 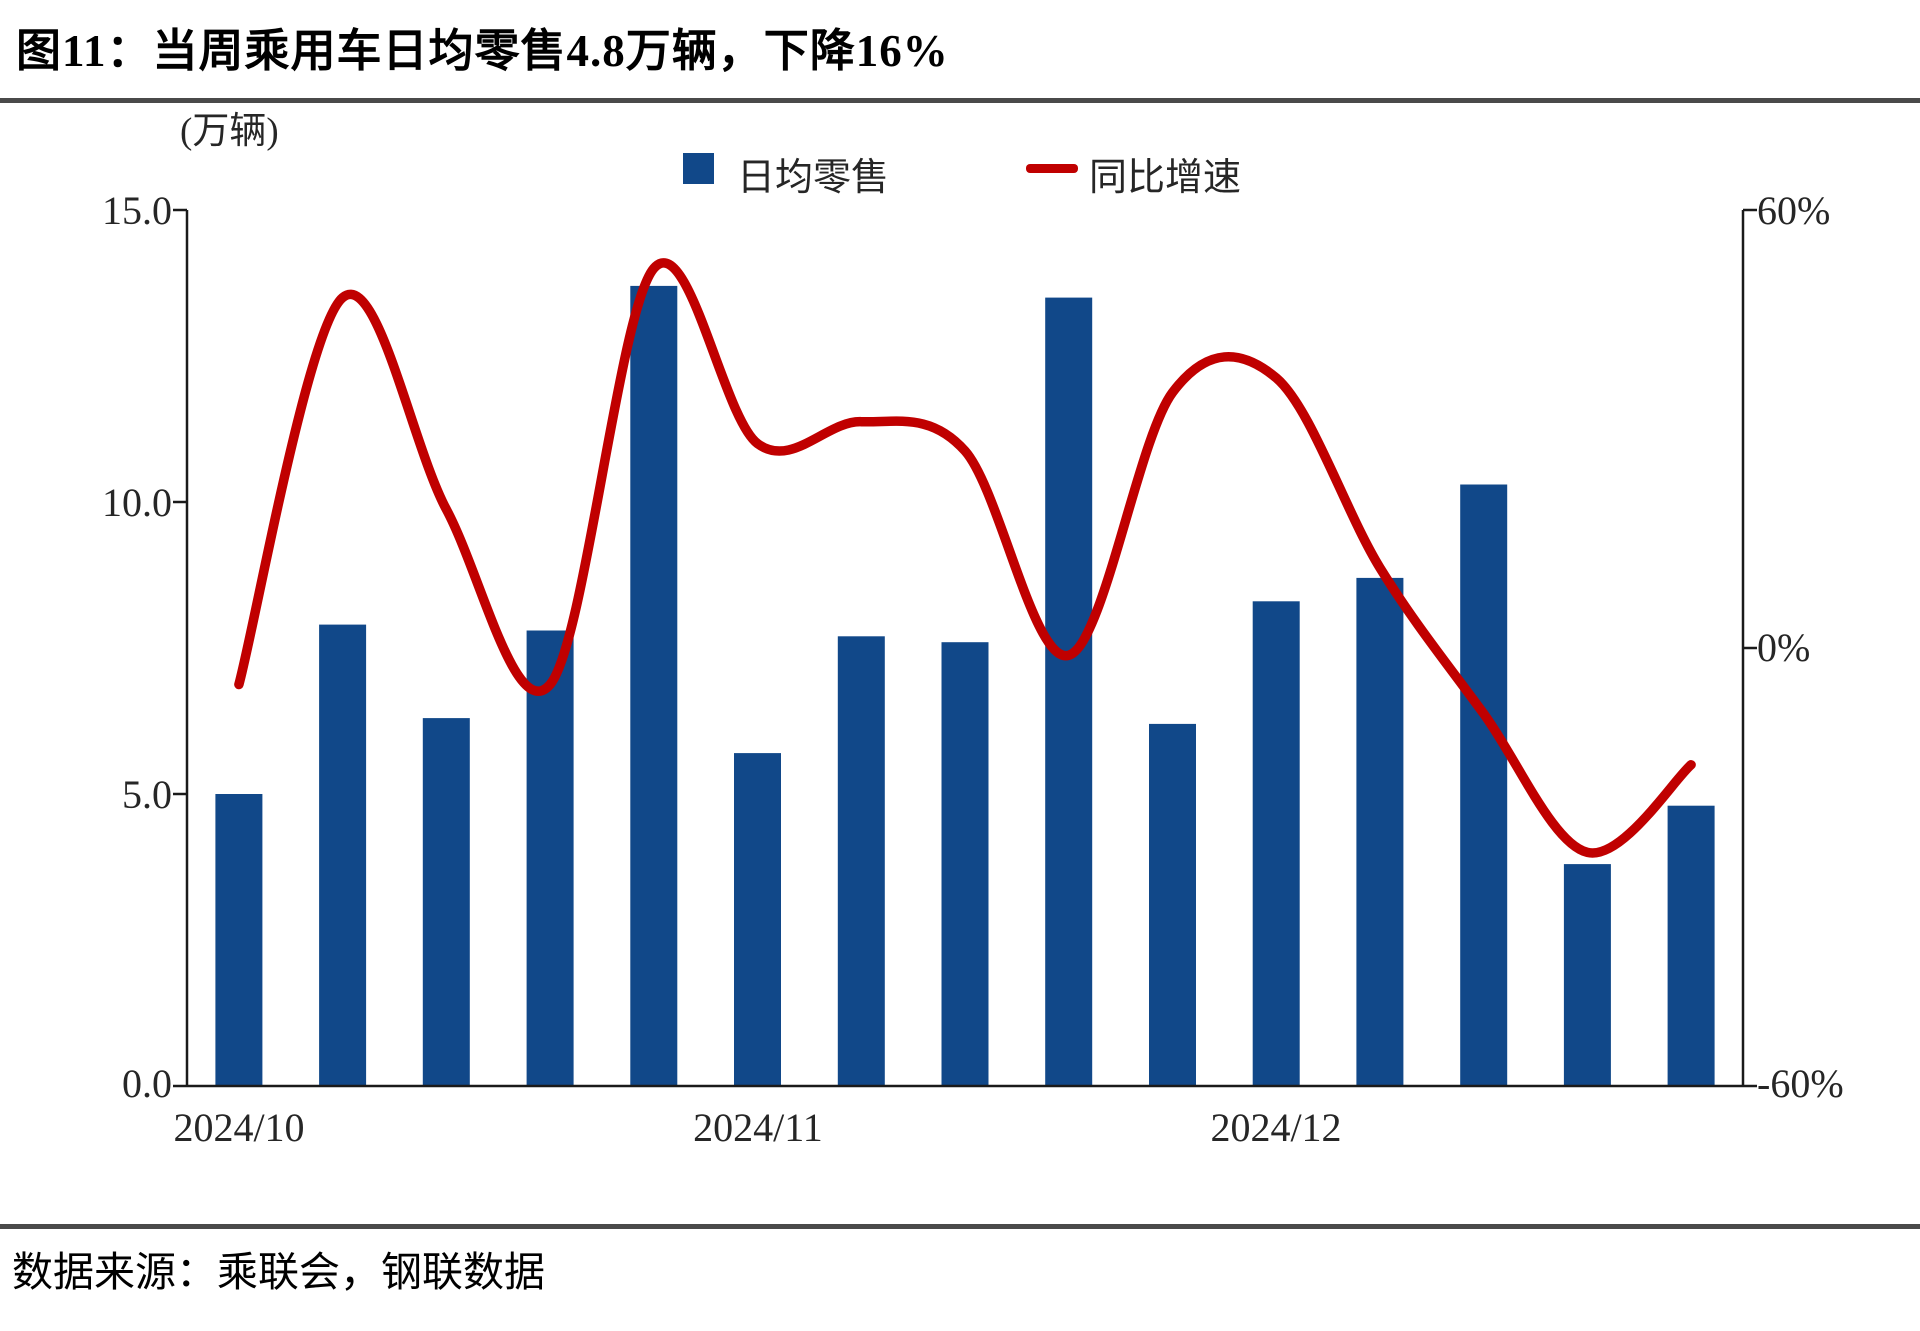 What do you see at coordinates (1276, 1127) in the screenshot?
I see `x-axis-tick-label: 2024/12` at bounding box center [1276, 1127].